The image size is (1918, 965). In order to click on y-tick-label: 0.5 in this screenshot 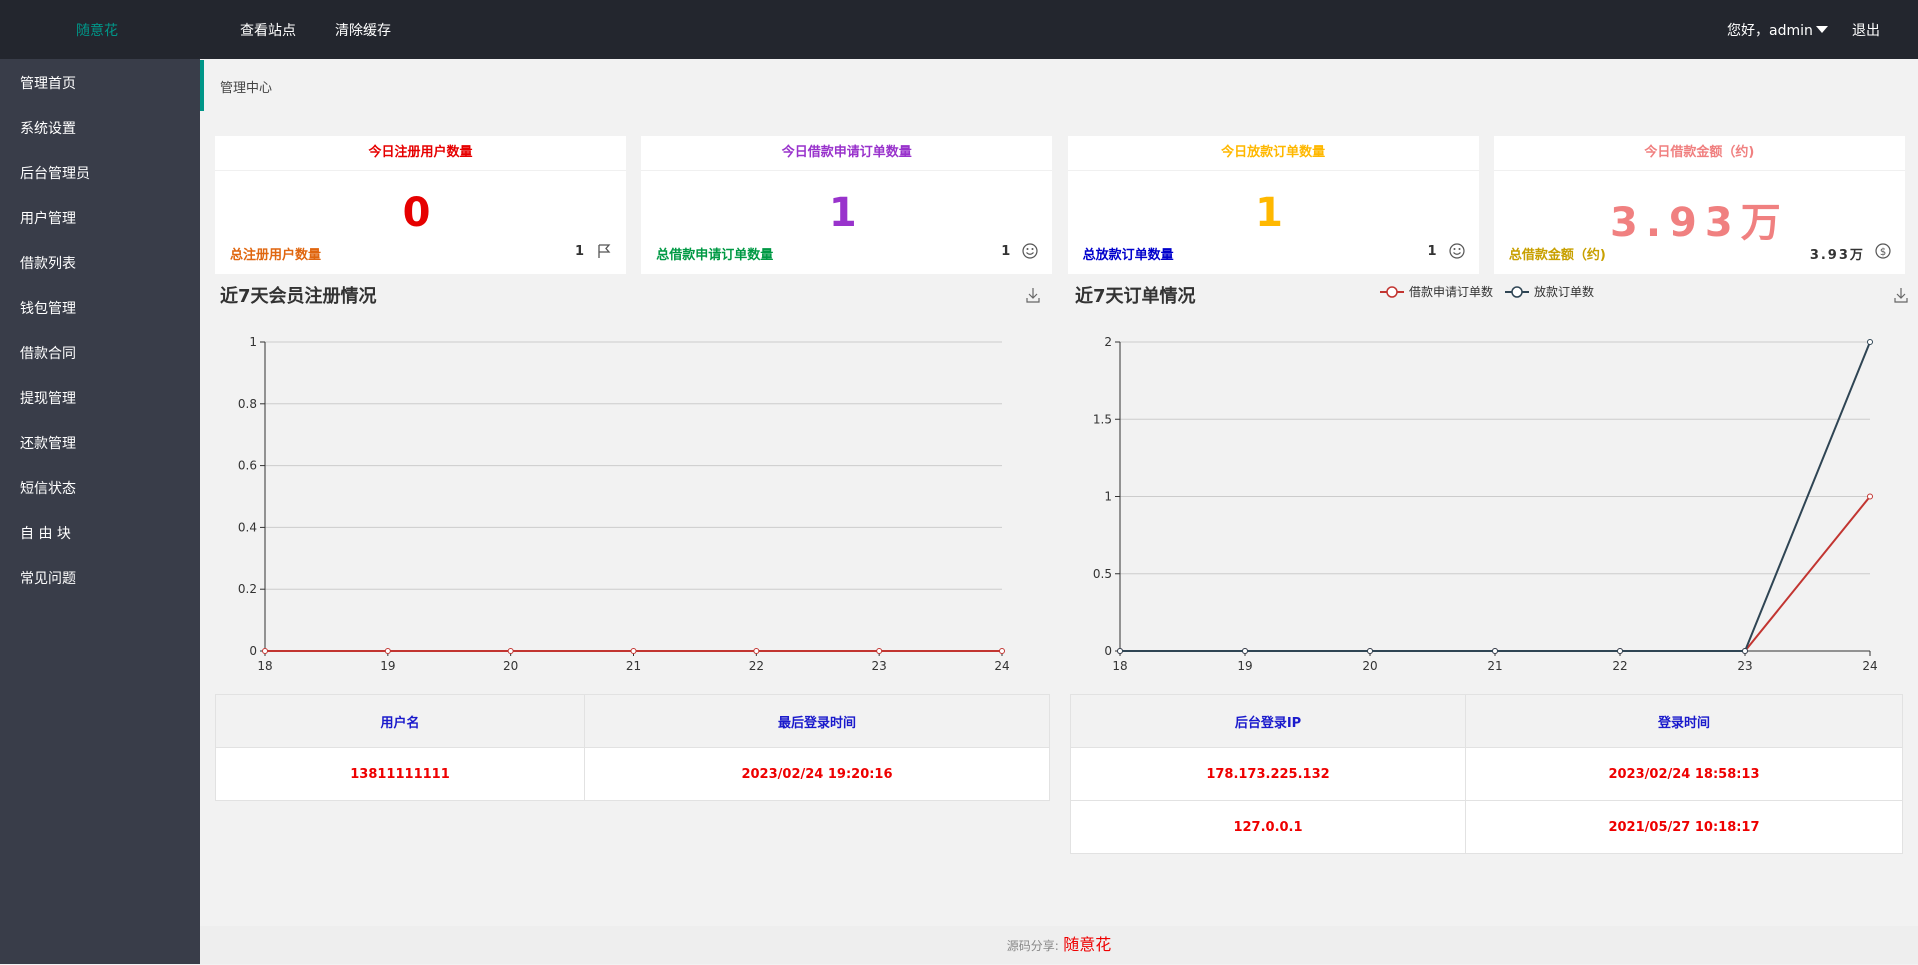, I will do `click(1102, 574)`.